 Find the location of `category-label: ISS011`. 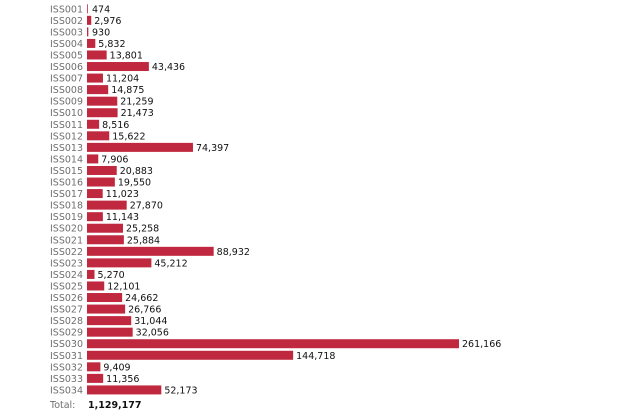

category-label: ISS011 is located at coordinates (66, 125).